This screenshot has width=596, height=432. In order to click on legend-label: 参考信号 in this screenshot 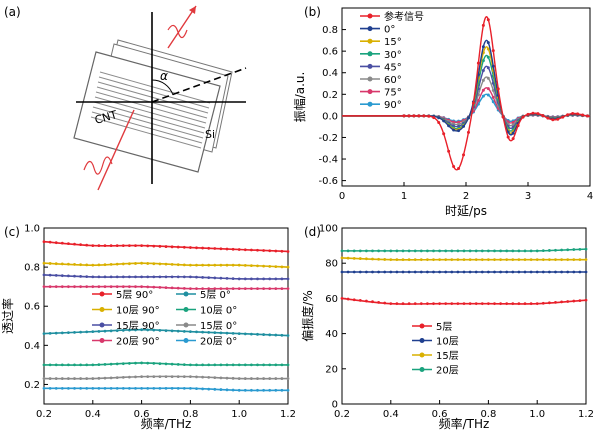, I will do `click(404, 16)`.